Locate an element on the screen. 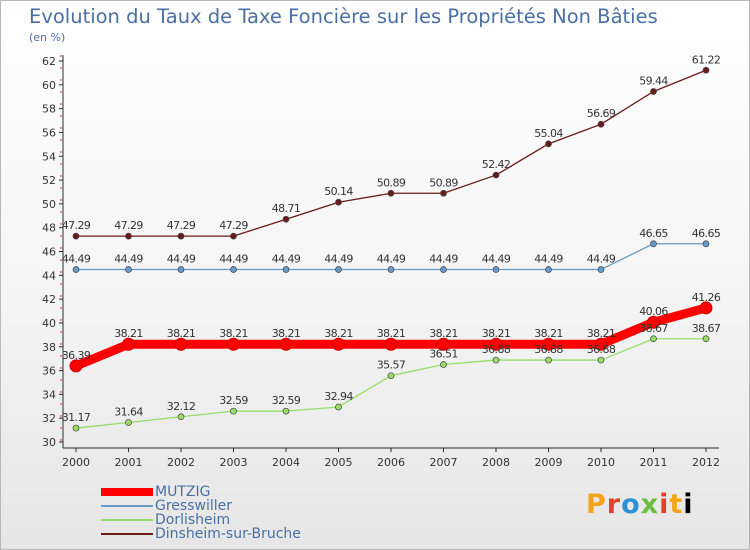  x-tick-label: 2000 is located at coordinates (76, 462).